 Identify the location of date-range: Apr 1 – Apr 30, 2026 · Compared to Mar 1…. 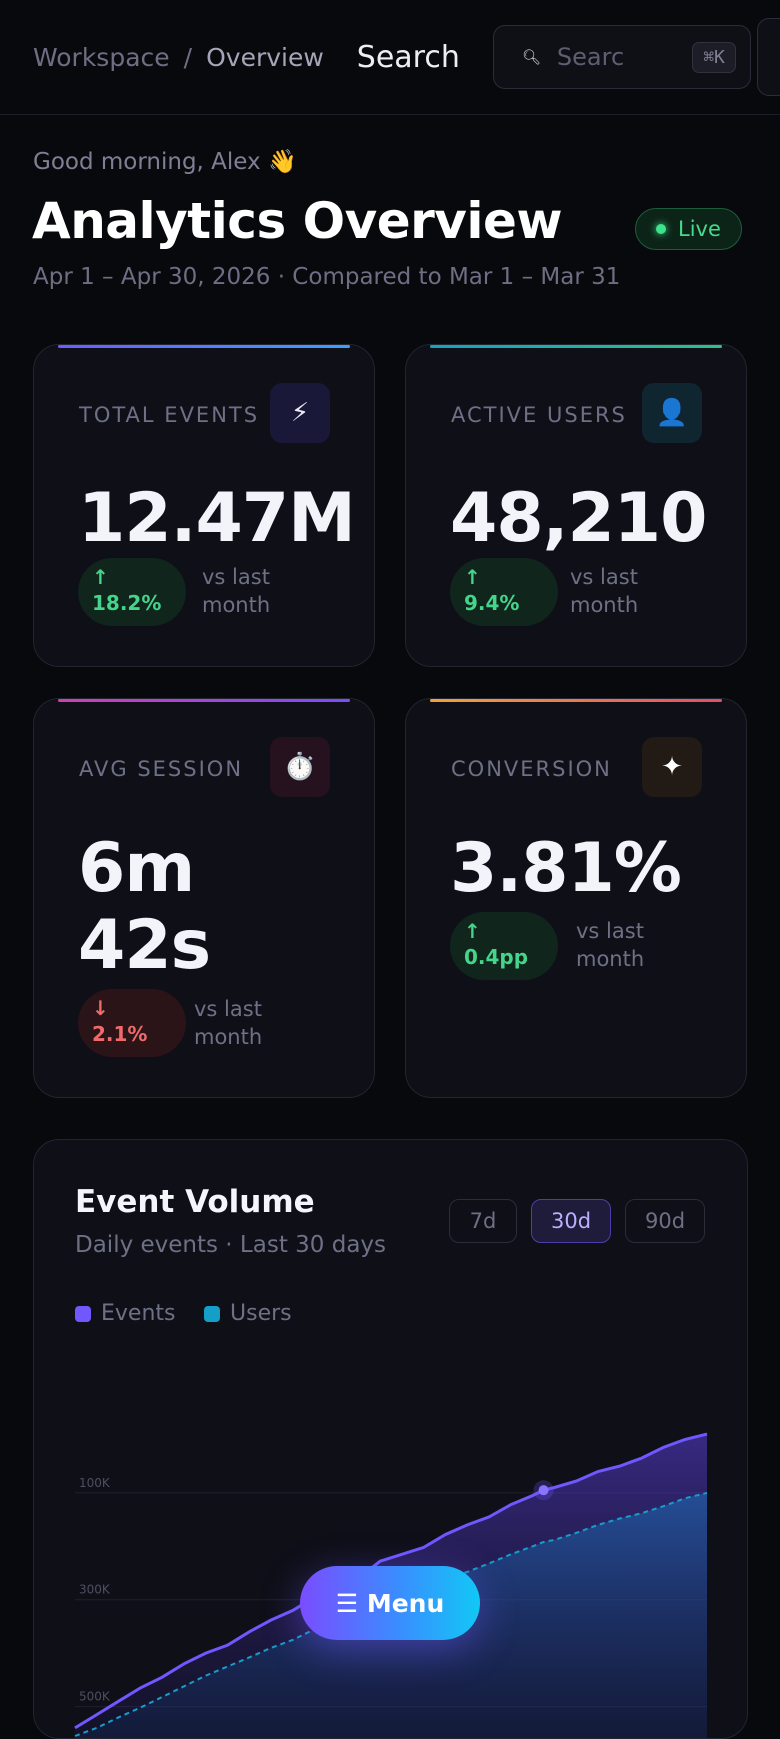
(326, 277).